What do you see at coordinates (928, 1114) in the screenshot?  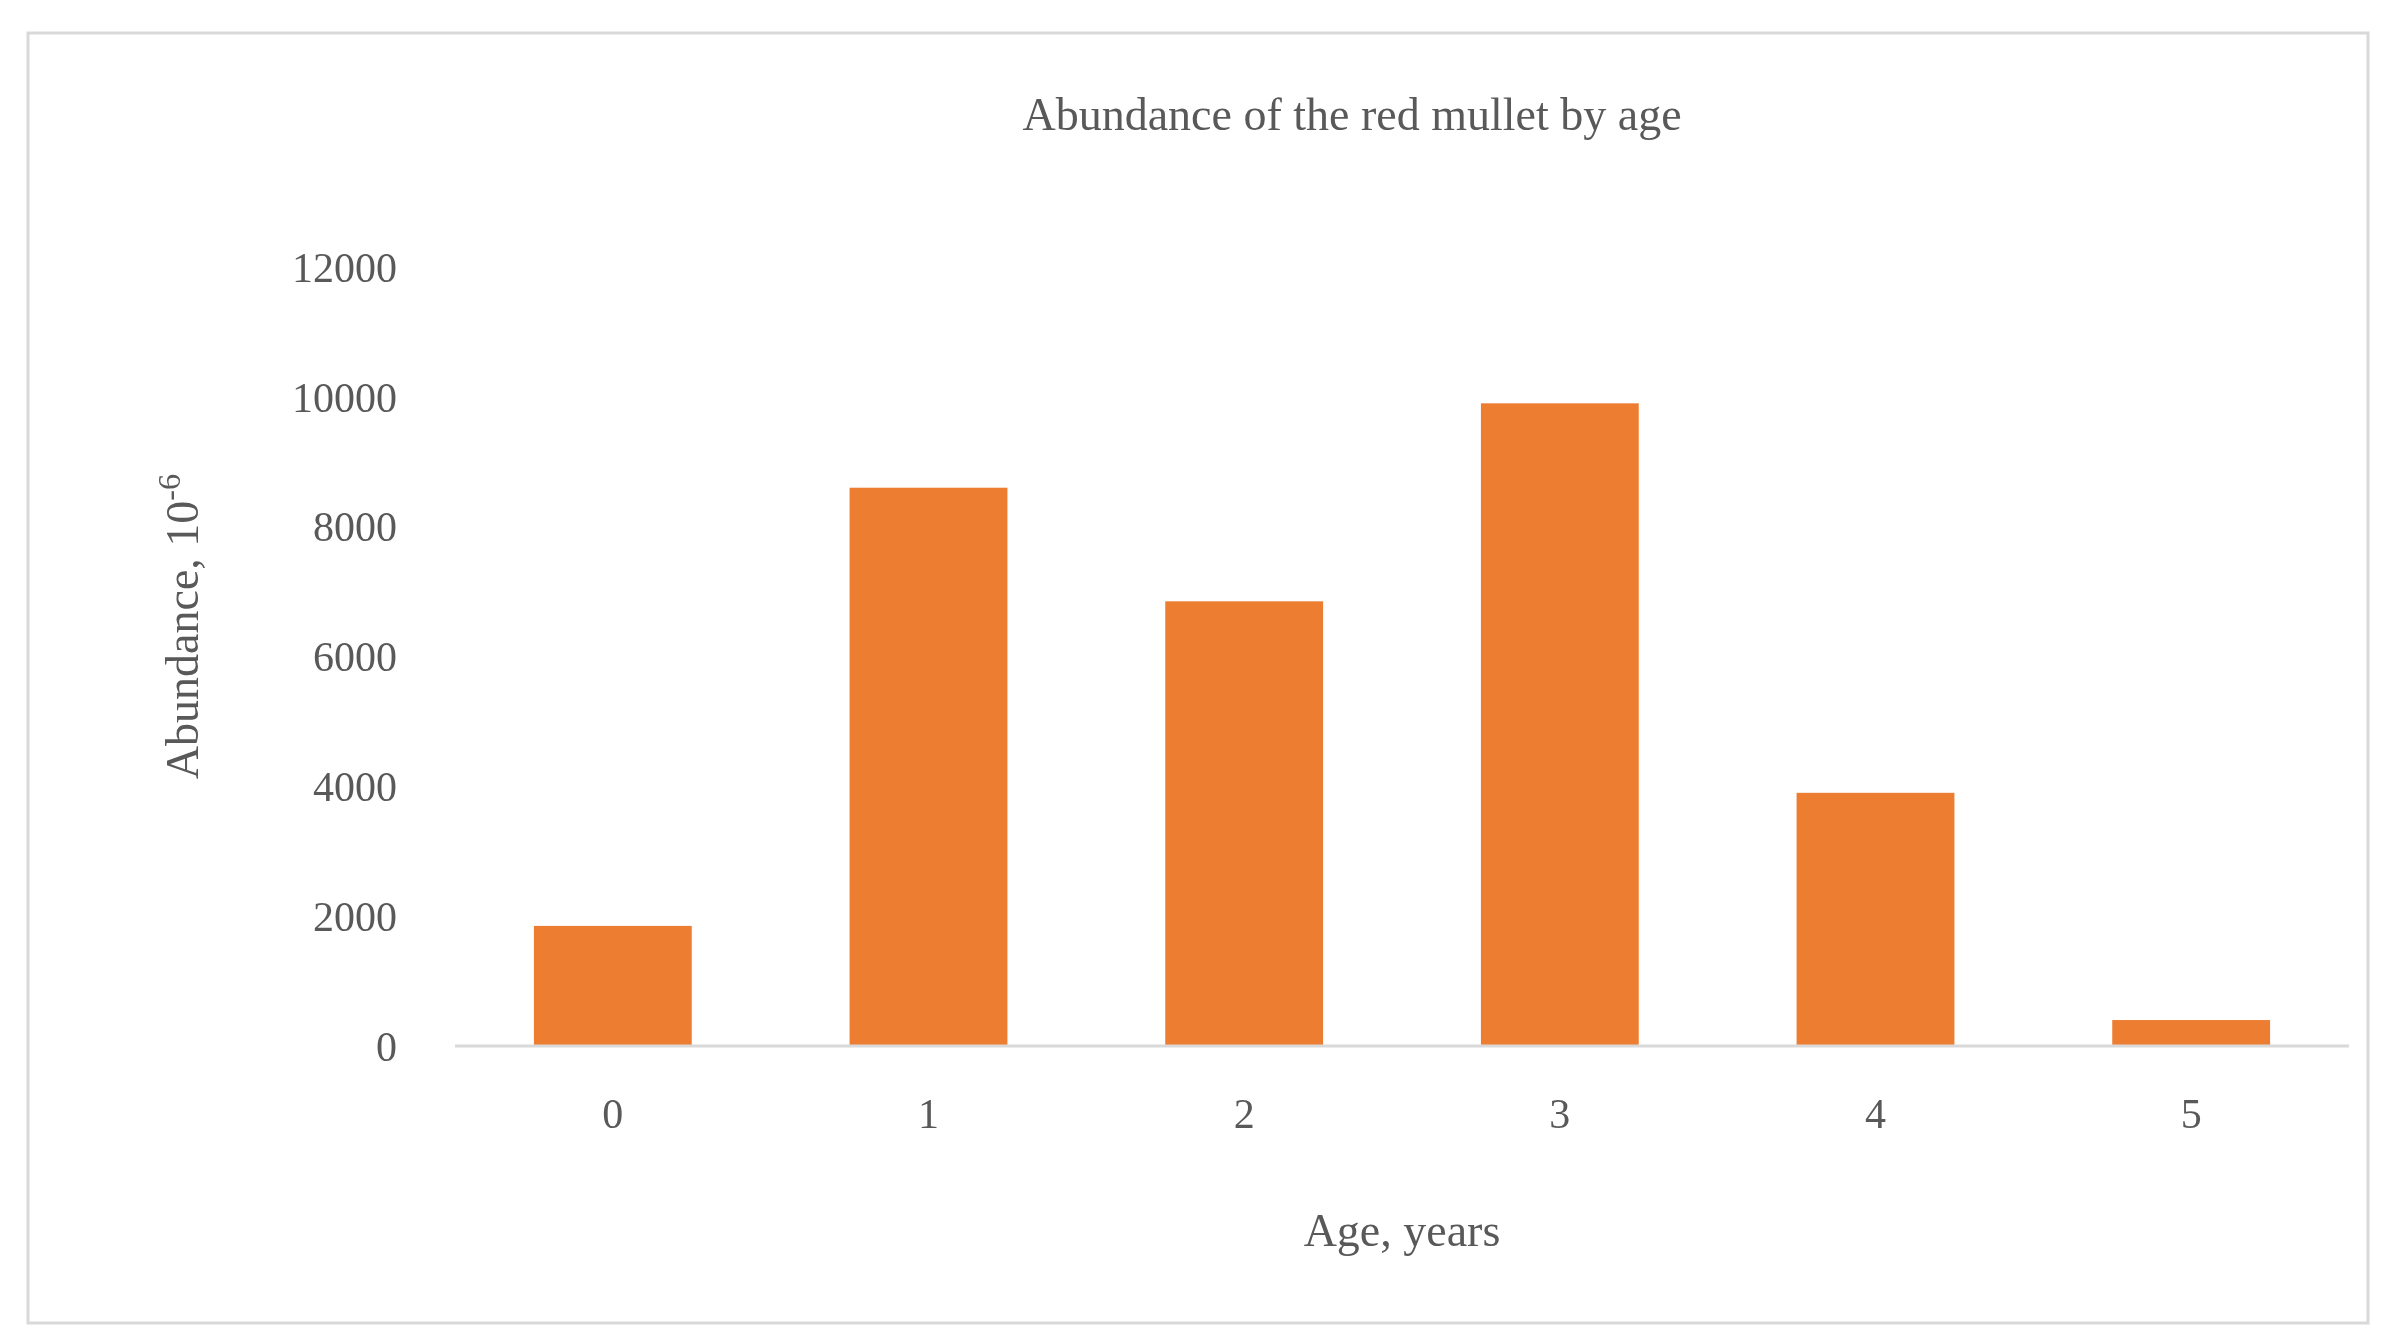 I see `x-tick-label: 1` at bounding box center [928, 1114].